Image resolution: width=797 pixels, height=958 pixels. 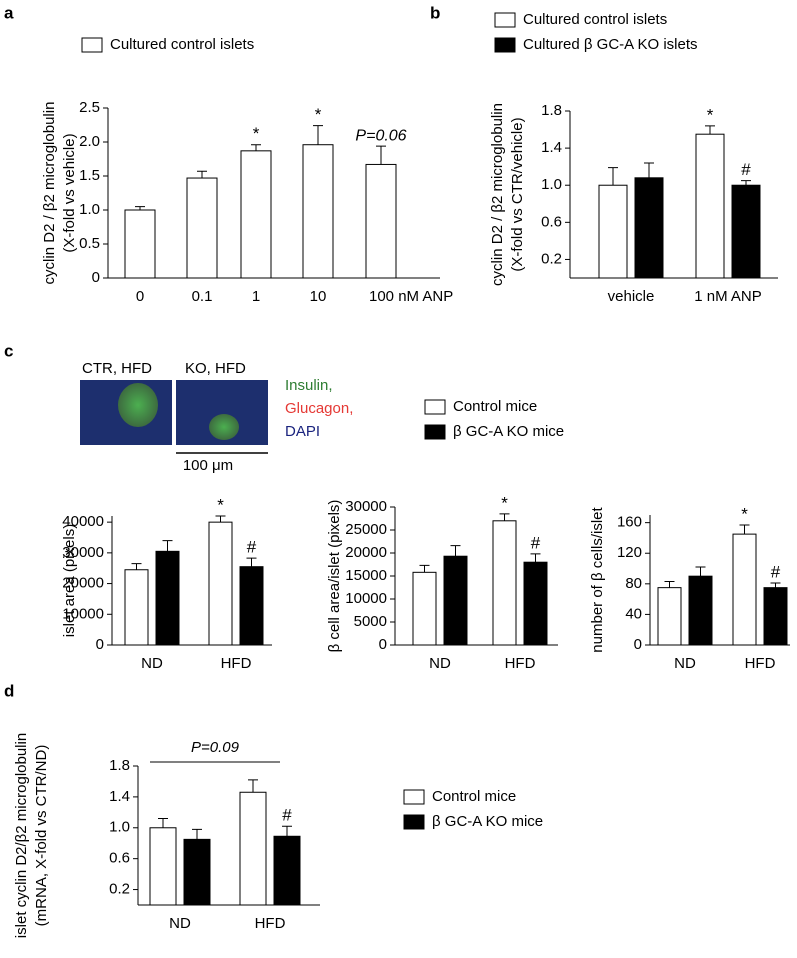 I want to click on panel-label: a, so click(x=9, y=12).